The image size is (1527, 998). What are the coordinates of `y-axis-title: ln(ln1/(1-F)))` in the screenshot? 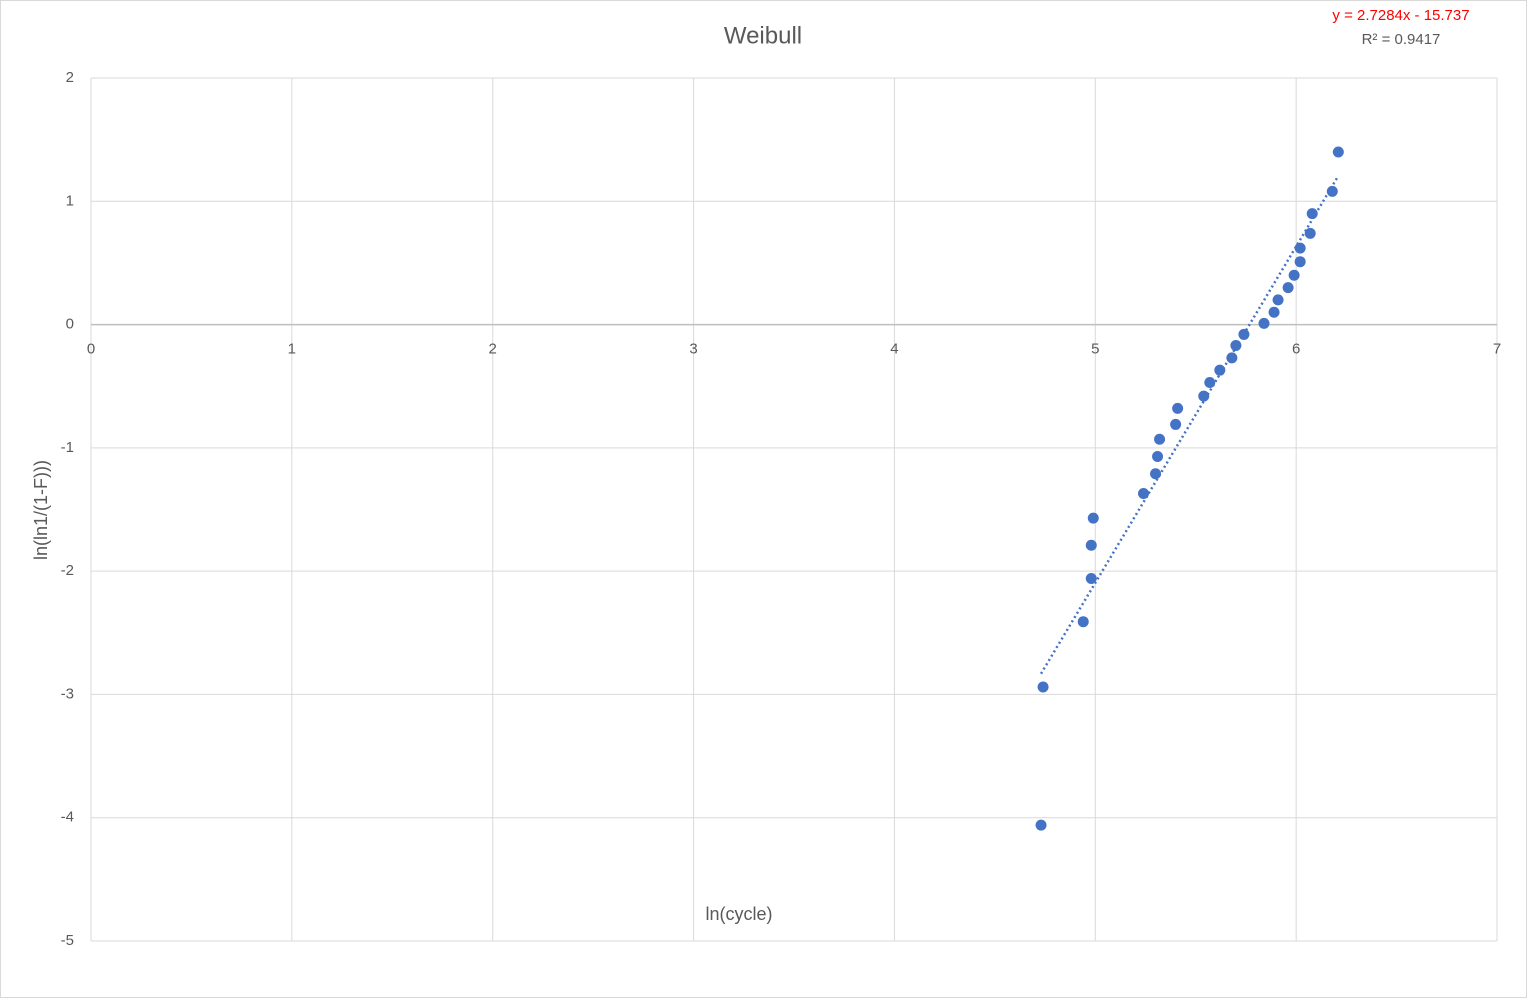 It's located at (41, 510).